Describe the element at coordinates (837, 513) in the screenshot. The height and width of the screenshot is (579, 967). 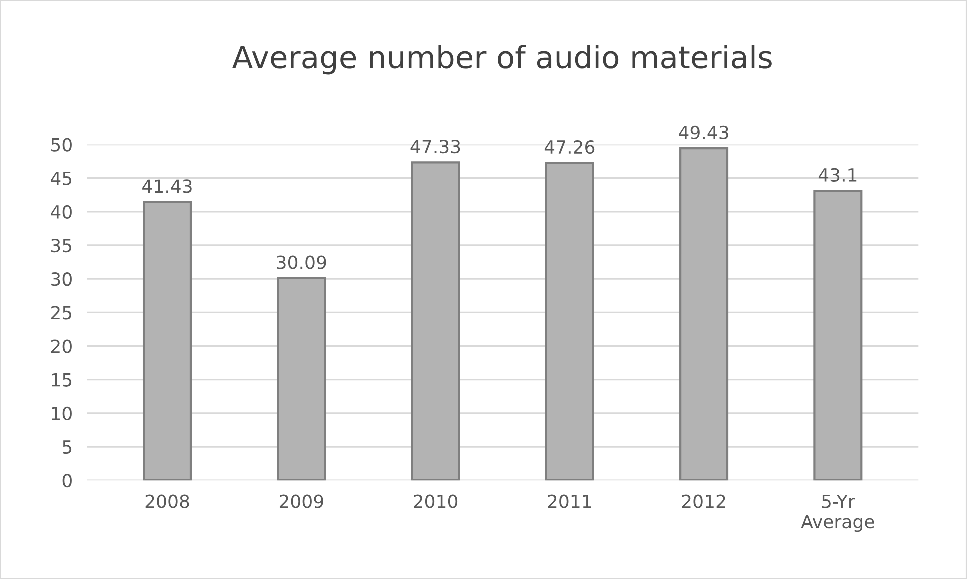
I see `x-tick-label: 5-Yr Average` at that location.